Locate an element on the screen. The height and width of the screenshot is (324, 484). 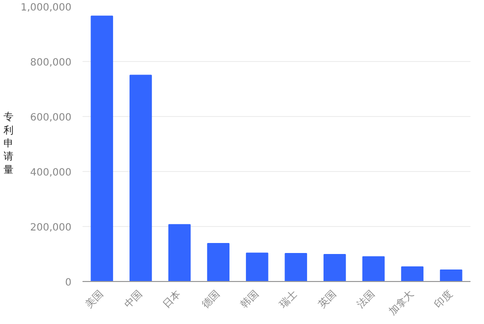
y-tick-label: 400,000 is located at coordinates (51, 173).